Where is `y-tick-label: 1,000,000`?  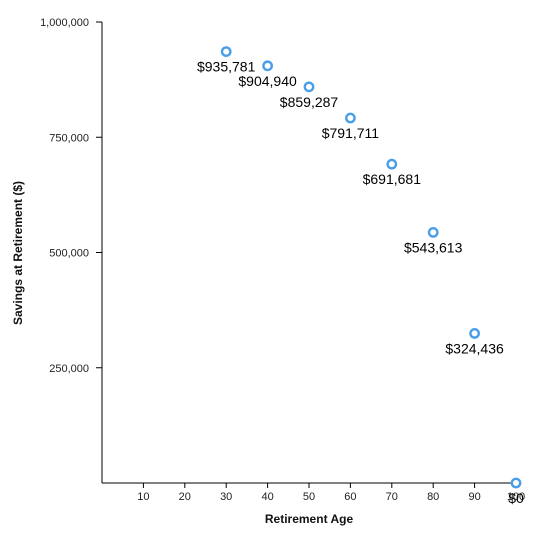 y-tick-label: 1,000,000 is located at coordinates (64, 23).